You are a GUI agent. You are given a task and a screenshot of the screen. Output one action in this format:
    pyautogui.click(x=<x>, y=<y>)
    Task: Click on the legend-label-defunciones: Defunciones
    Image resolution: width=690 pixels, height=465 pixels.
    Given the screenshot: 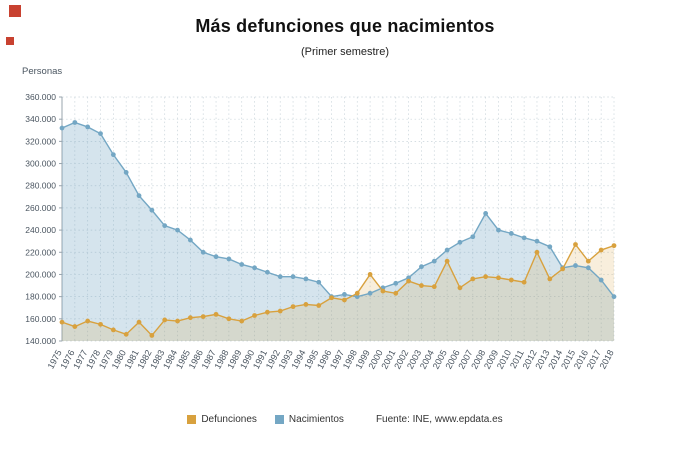 What is the action you would take?
    pyautogui.click(x=229, y=419)
    